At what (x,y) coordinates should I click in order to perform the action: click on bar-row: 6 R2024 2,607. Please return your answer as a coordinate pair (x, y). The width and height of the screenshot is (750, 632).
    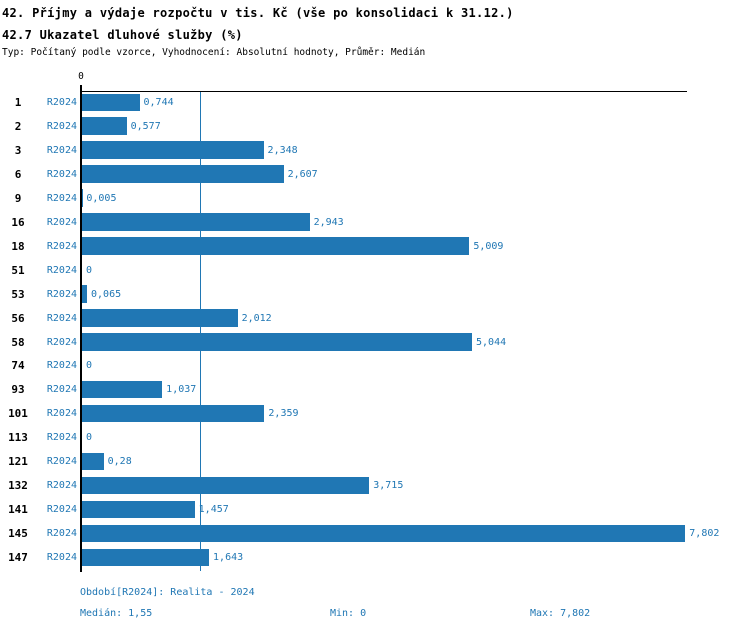
    Looking at the image, I should click on (375, 174).